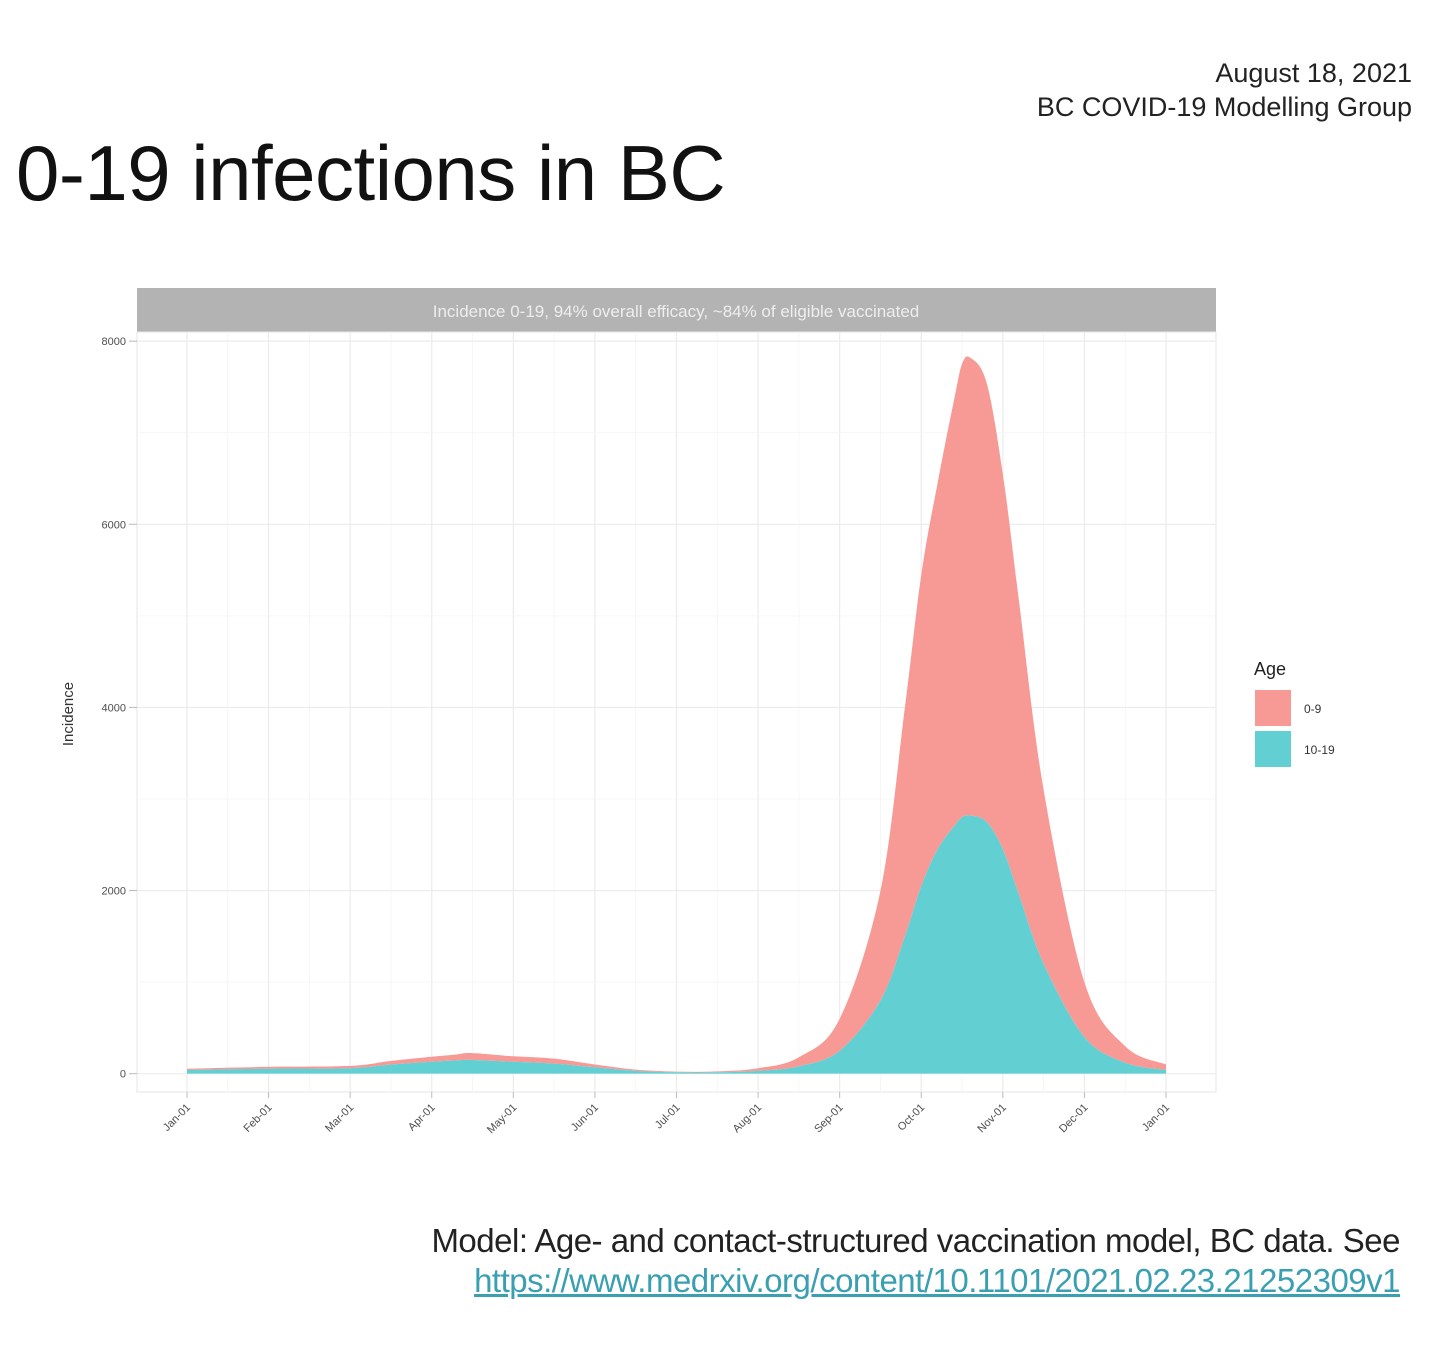 The width and height of the screenshot is (1440, 1355). I want to click on x-tick-label: May-01, so click(502, 1119).